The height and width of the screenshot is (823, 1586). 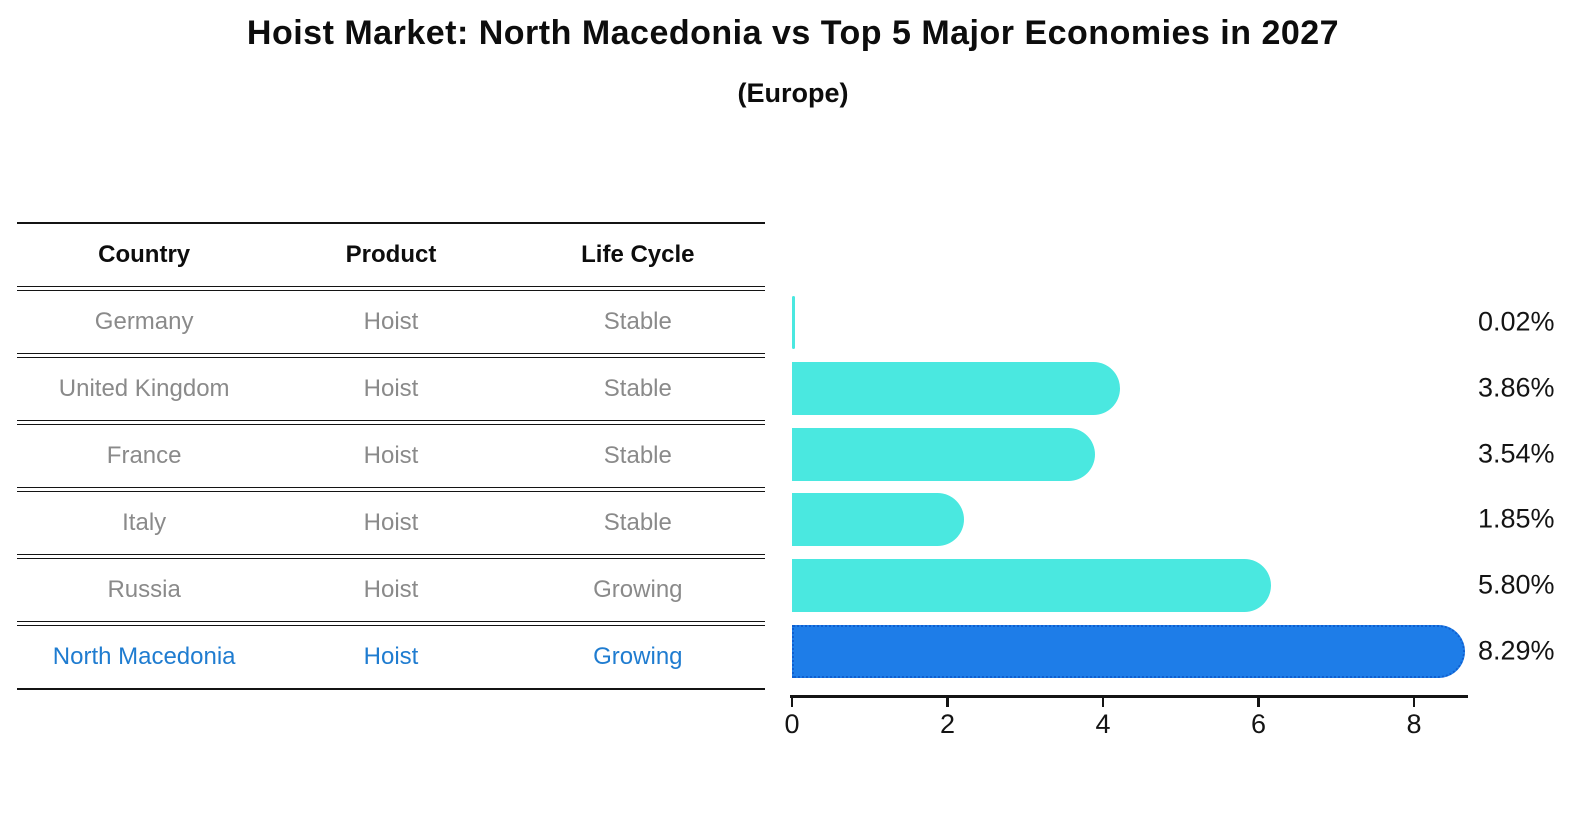 I want to click on value-label: 8.29%, so click(x=1516, y=650).